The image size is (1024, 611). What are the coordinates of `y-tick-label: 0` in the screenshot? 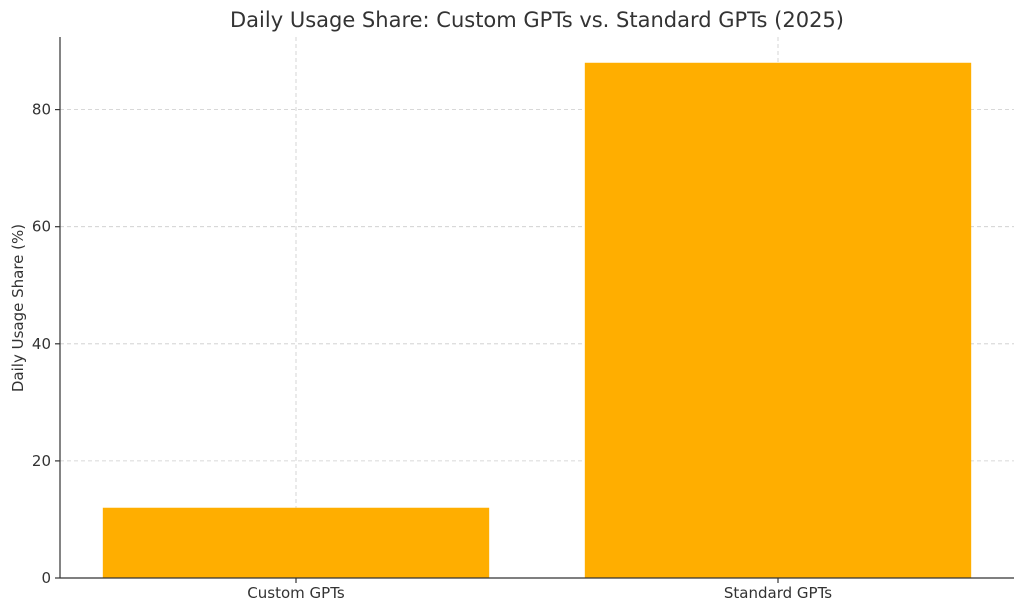 It's located at (46, 578).